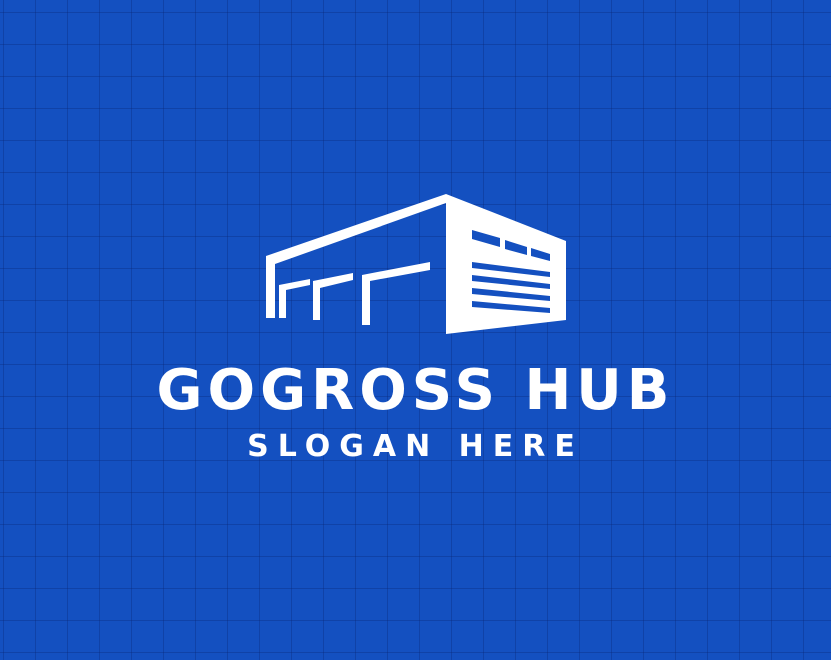 This screenshot has width=831, height=660. Describe the element at coordinates (416, 264) in the screenshot. I see `warehouse-icon` at that location.